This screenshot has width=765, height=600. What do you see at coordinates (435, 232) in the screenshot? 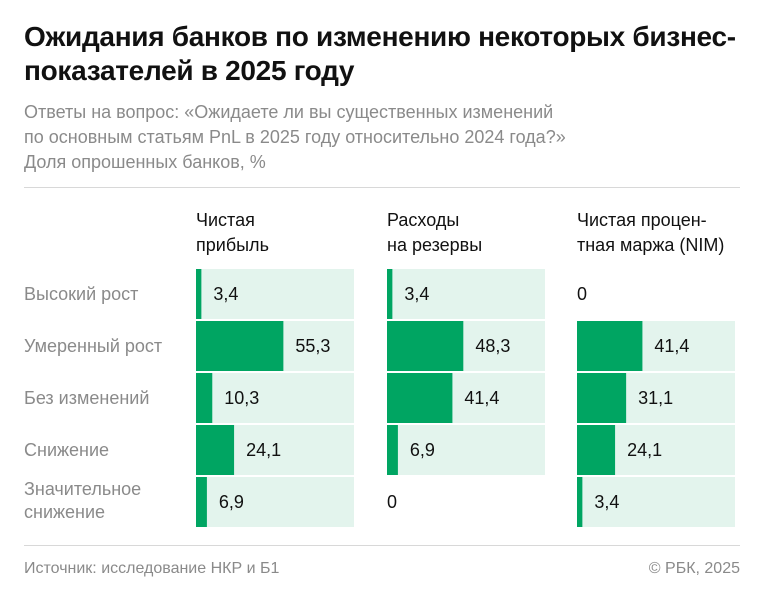
I see `panel-title-provisions: Расходы на резервы` at bounding box center [435, 232].